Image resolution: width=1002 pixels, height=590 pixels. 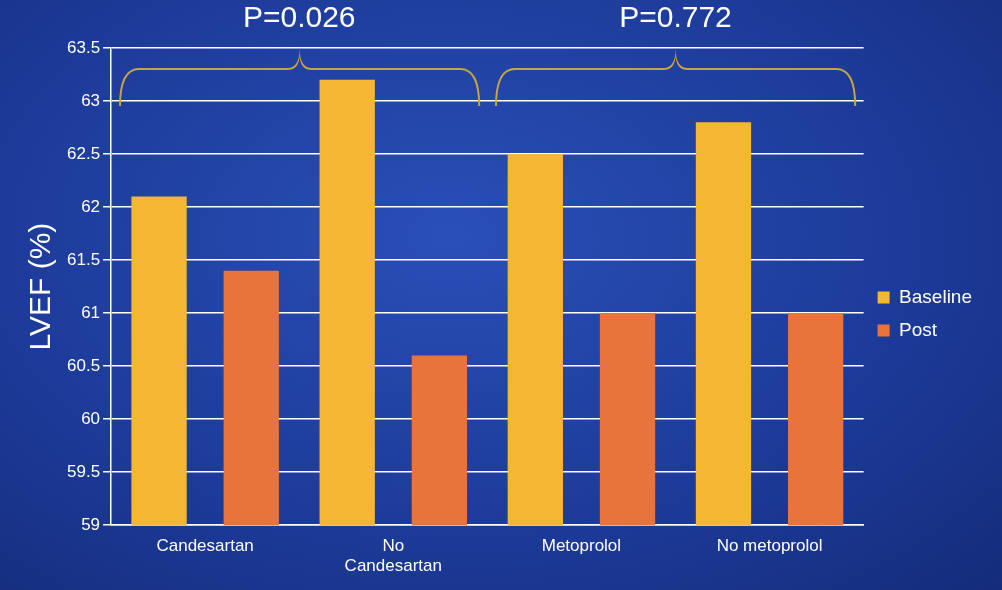 What do you see at coordinates (83, 47) in the screenshot?
I see `y-tick-label: 63.5` at bounding box center [83, 47].